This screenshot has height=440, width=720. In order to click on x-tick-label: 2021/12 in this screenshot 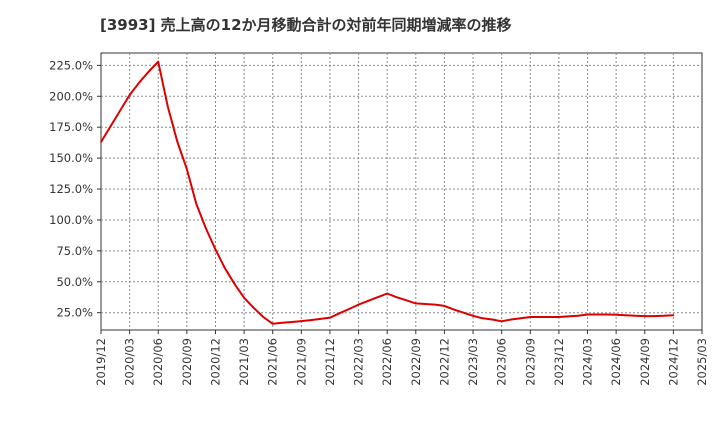, I will do `click(330, 362)`.